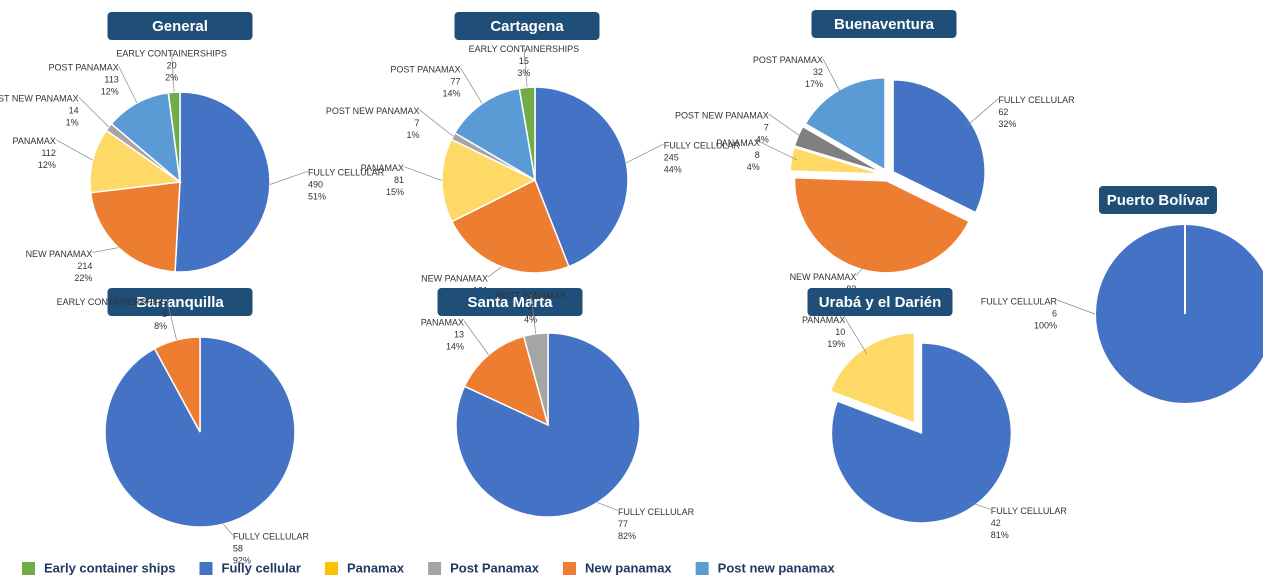 Image resolution: width=1263 pixels, height=577 pixels. Describe the element at coordinates (627, 536) in the screenshot. I see `slice-percent: 82%` at that location.